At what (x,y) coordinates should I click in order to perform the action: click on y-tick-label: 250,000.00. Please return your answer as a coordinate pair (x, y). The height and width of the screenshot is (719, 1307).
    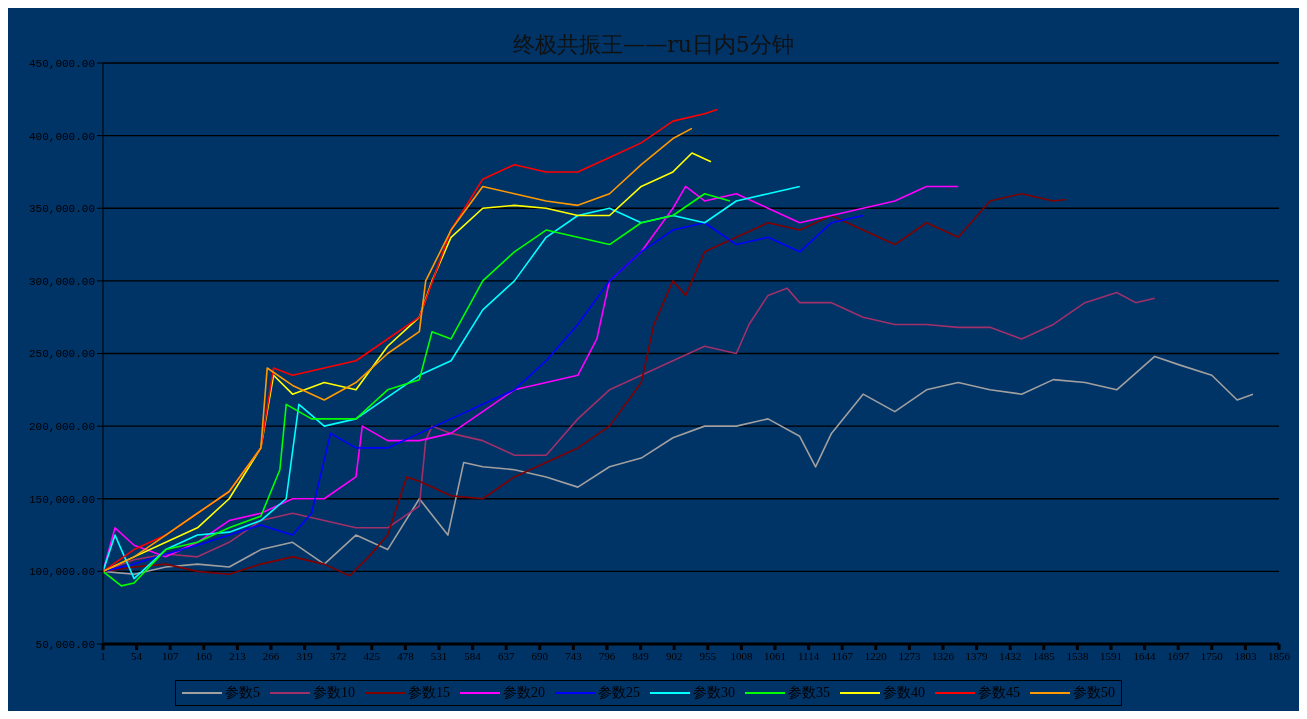
    Looking at the image, I should click on (61, 354).